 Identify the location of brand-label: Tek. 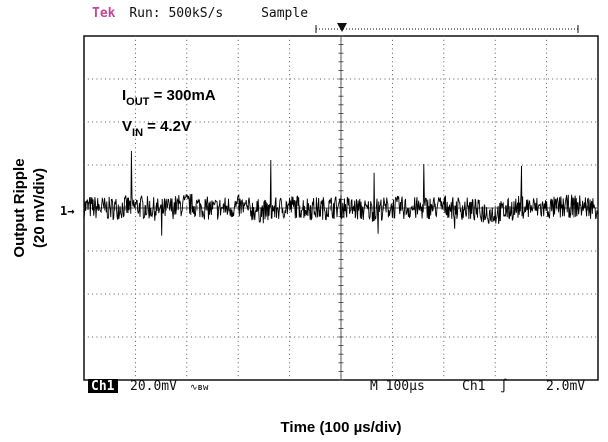
(104, 13).